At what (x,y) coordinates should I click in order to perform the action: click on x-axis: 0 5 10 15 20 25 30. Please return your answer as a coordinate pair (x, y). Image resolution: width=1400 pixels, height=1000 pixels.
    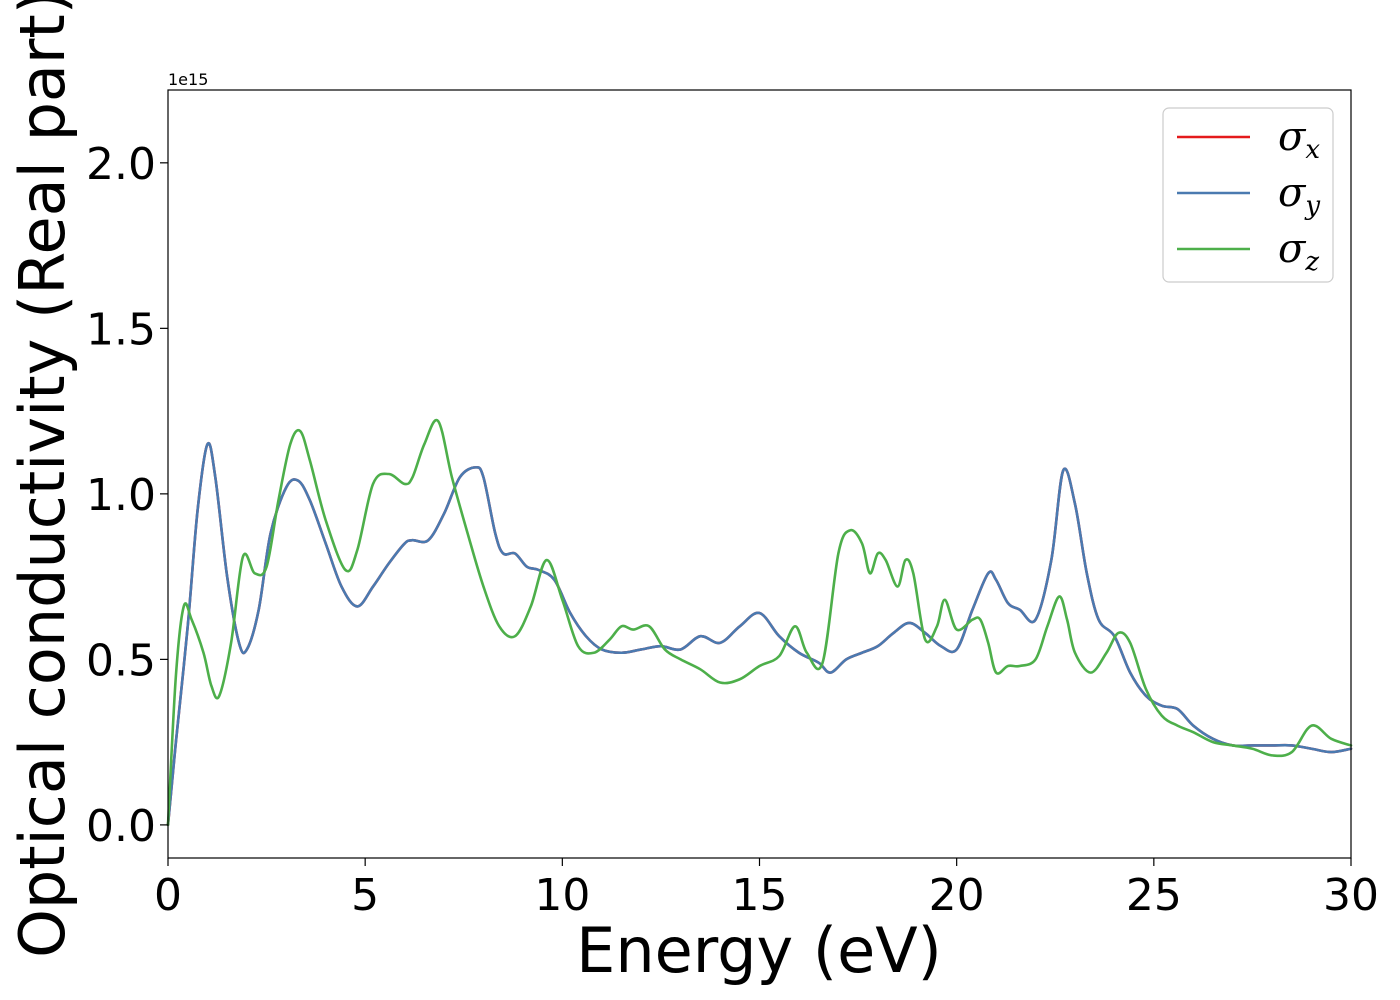
    Looking at the image, I should click on (766, 889).